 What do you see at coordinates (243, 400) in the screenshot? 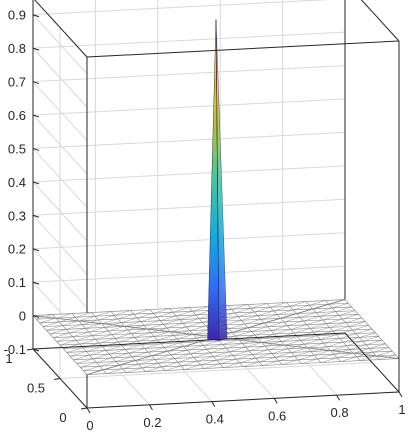
I see `axes-box-edge` at bounding box center [243, 400].